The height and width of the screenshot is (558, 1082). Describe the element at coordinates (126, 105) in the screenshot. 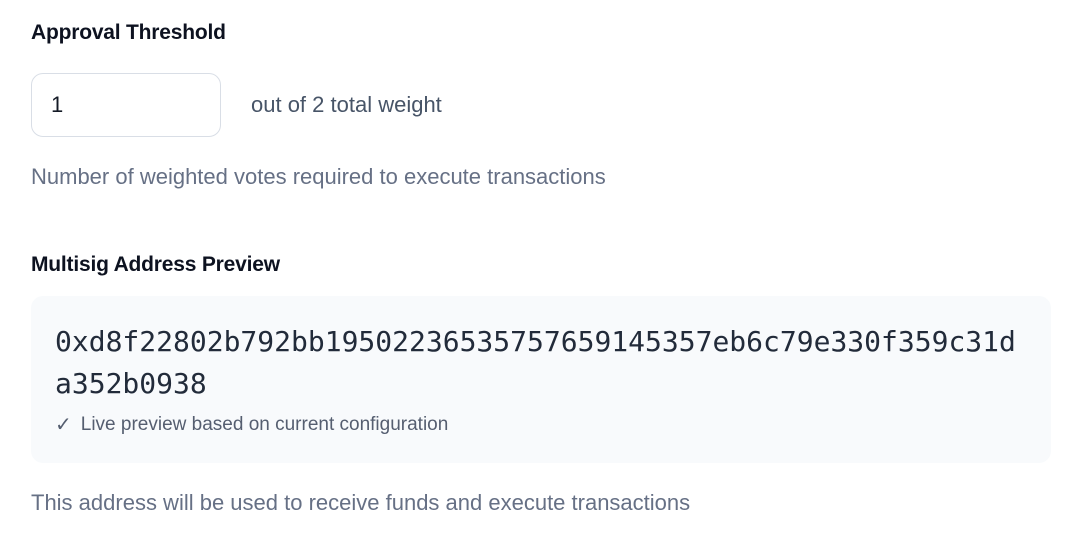

I see `threshold-input` at that location.